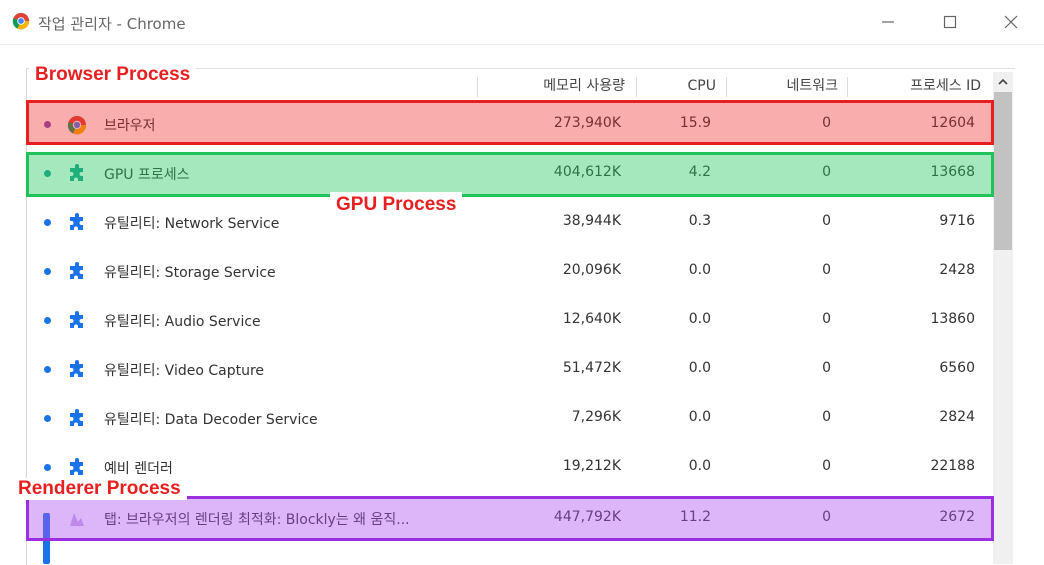 This screenshot has width=1044, height=565. Describe the element at coordinates (957, 517) in the screenshot. I see `pid-value: 2672` at that location.